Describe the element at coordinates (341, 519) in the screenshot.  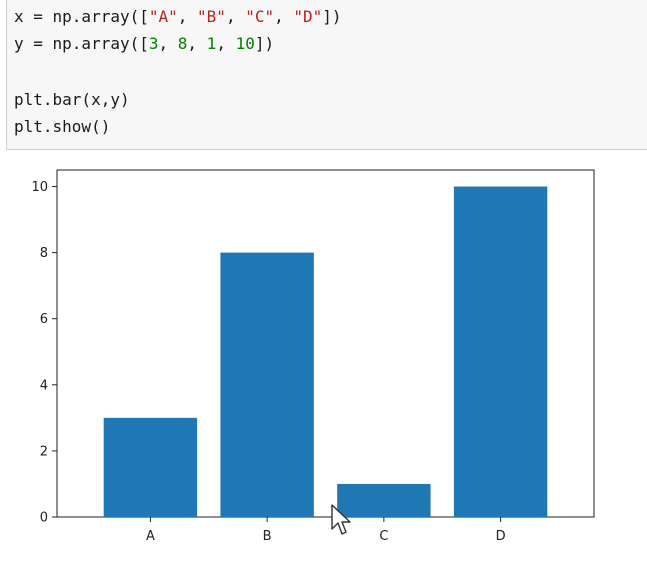
I see `mouse-pointer-icon` at that location.